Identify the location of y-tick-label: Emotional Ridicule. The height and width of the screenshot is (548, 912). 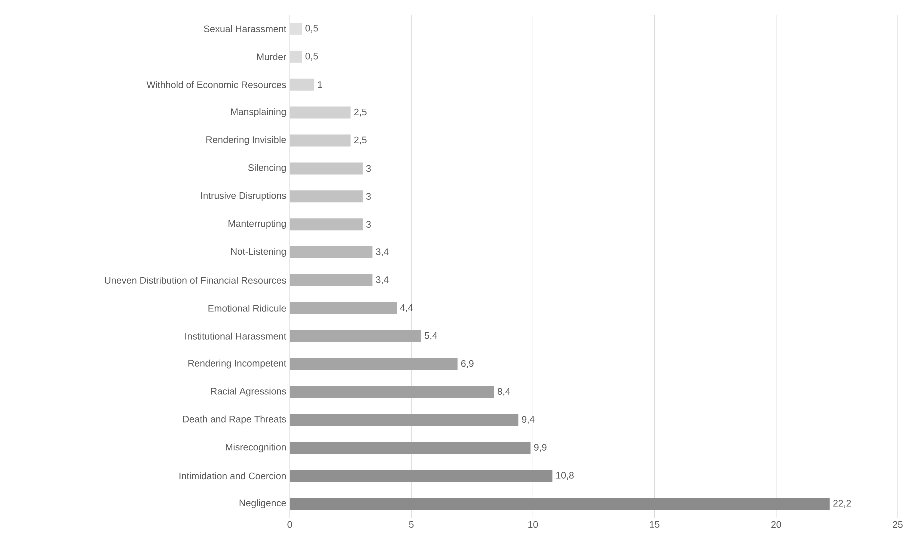
(247, 308).